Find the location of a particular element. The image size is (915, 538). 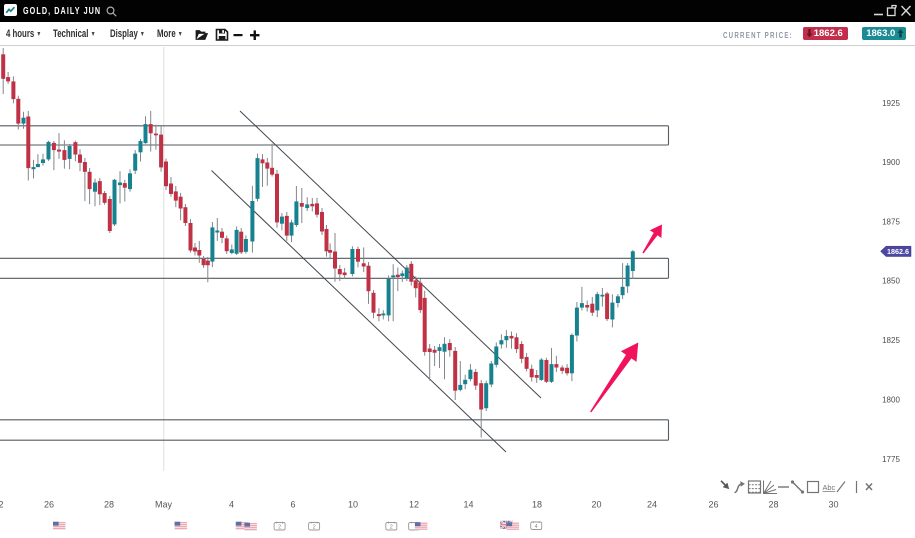

svg-text: 30 is located at coordinates (833, 505).